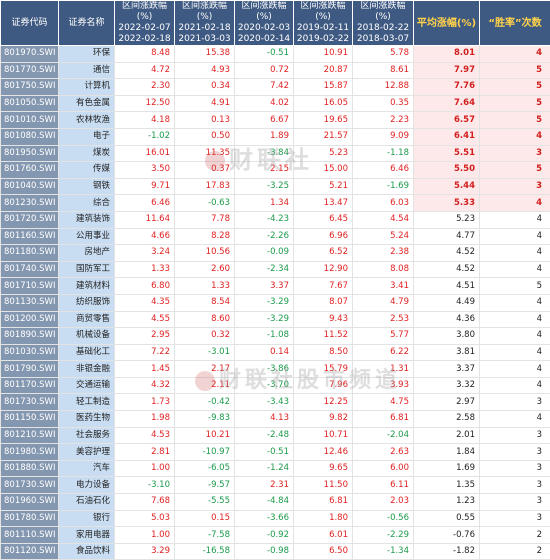 This screenshot has height=560, width=550. I want to click on cell-period-1: 9.71, so click(145, 186).